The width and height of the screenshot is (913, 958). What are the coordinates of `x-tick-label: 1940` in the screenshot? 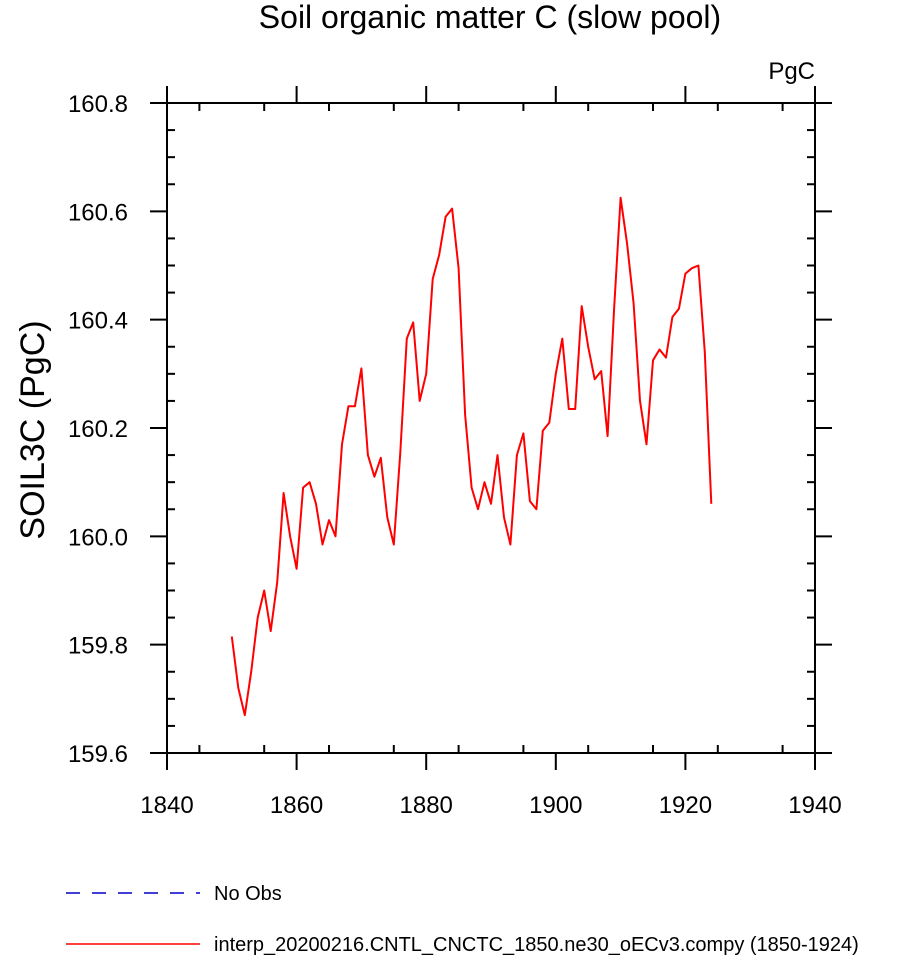 It's located at (814, 805).